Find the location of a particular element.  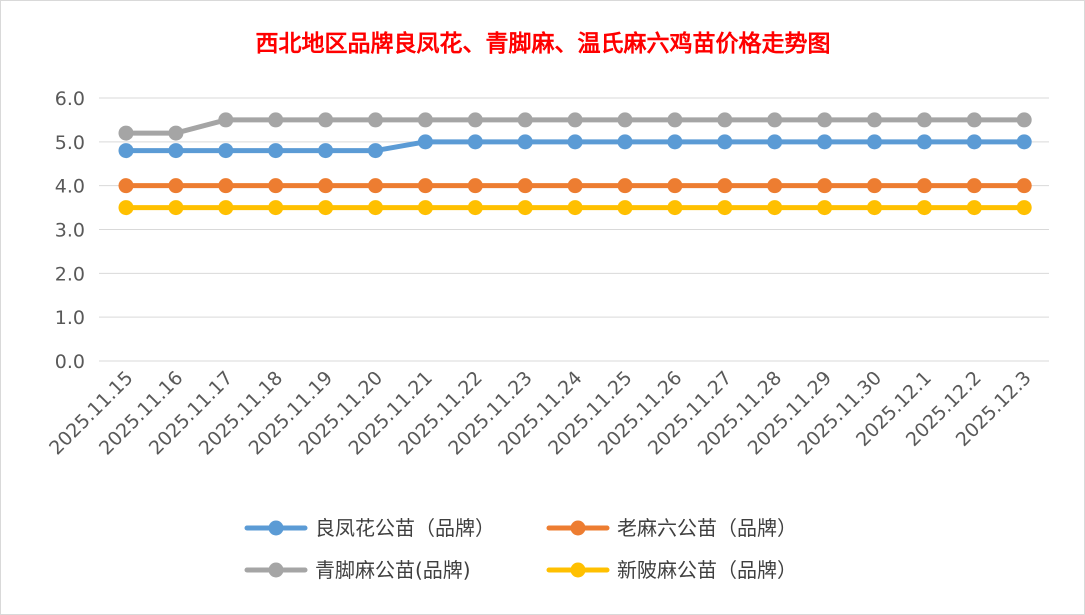

legend-label: 青脚麻公苗(品牌) is located at coordinates (393, 570).